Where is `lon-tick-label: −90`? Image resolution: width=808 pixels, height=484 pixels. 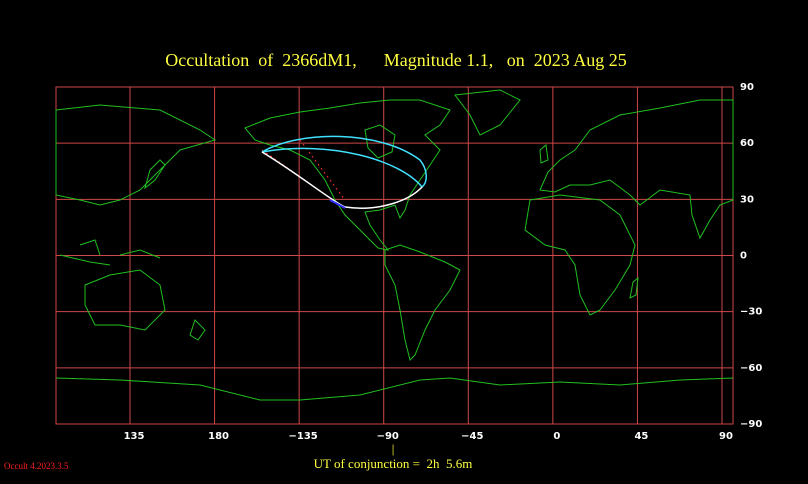
lon-tick-label: −90 is located at coordinates (388, 436).